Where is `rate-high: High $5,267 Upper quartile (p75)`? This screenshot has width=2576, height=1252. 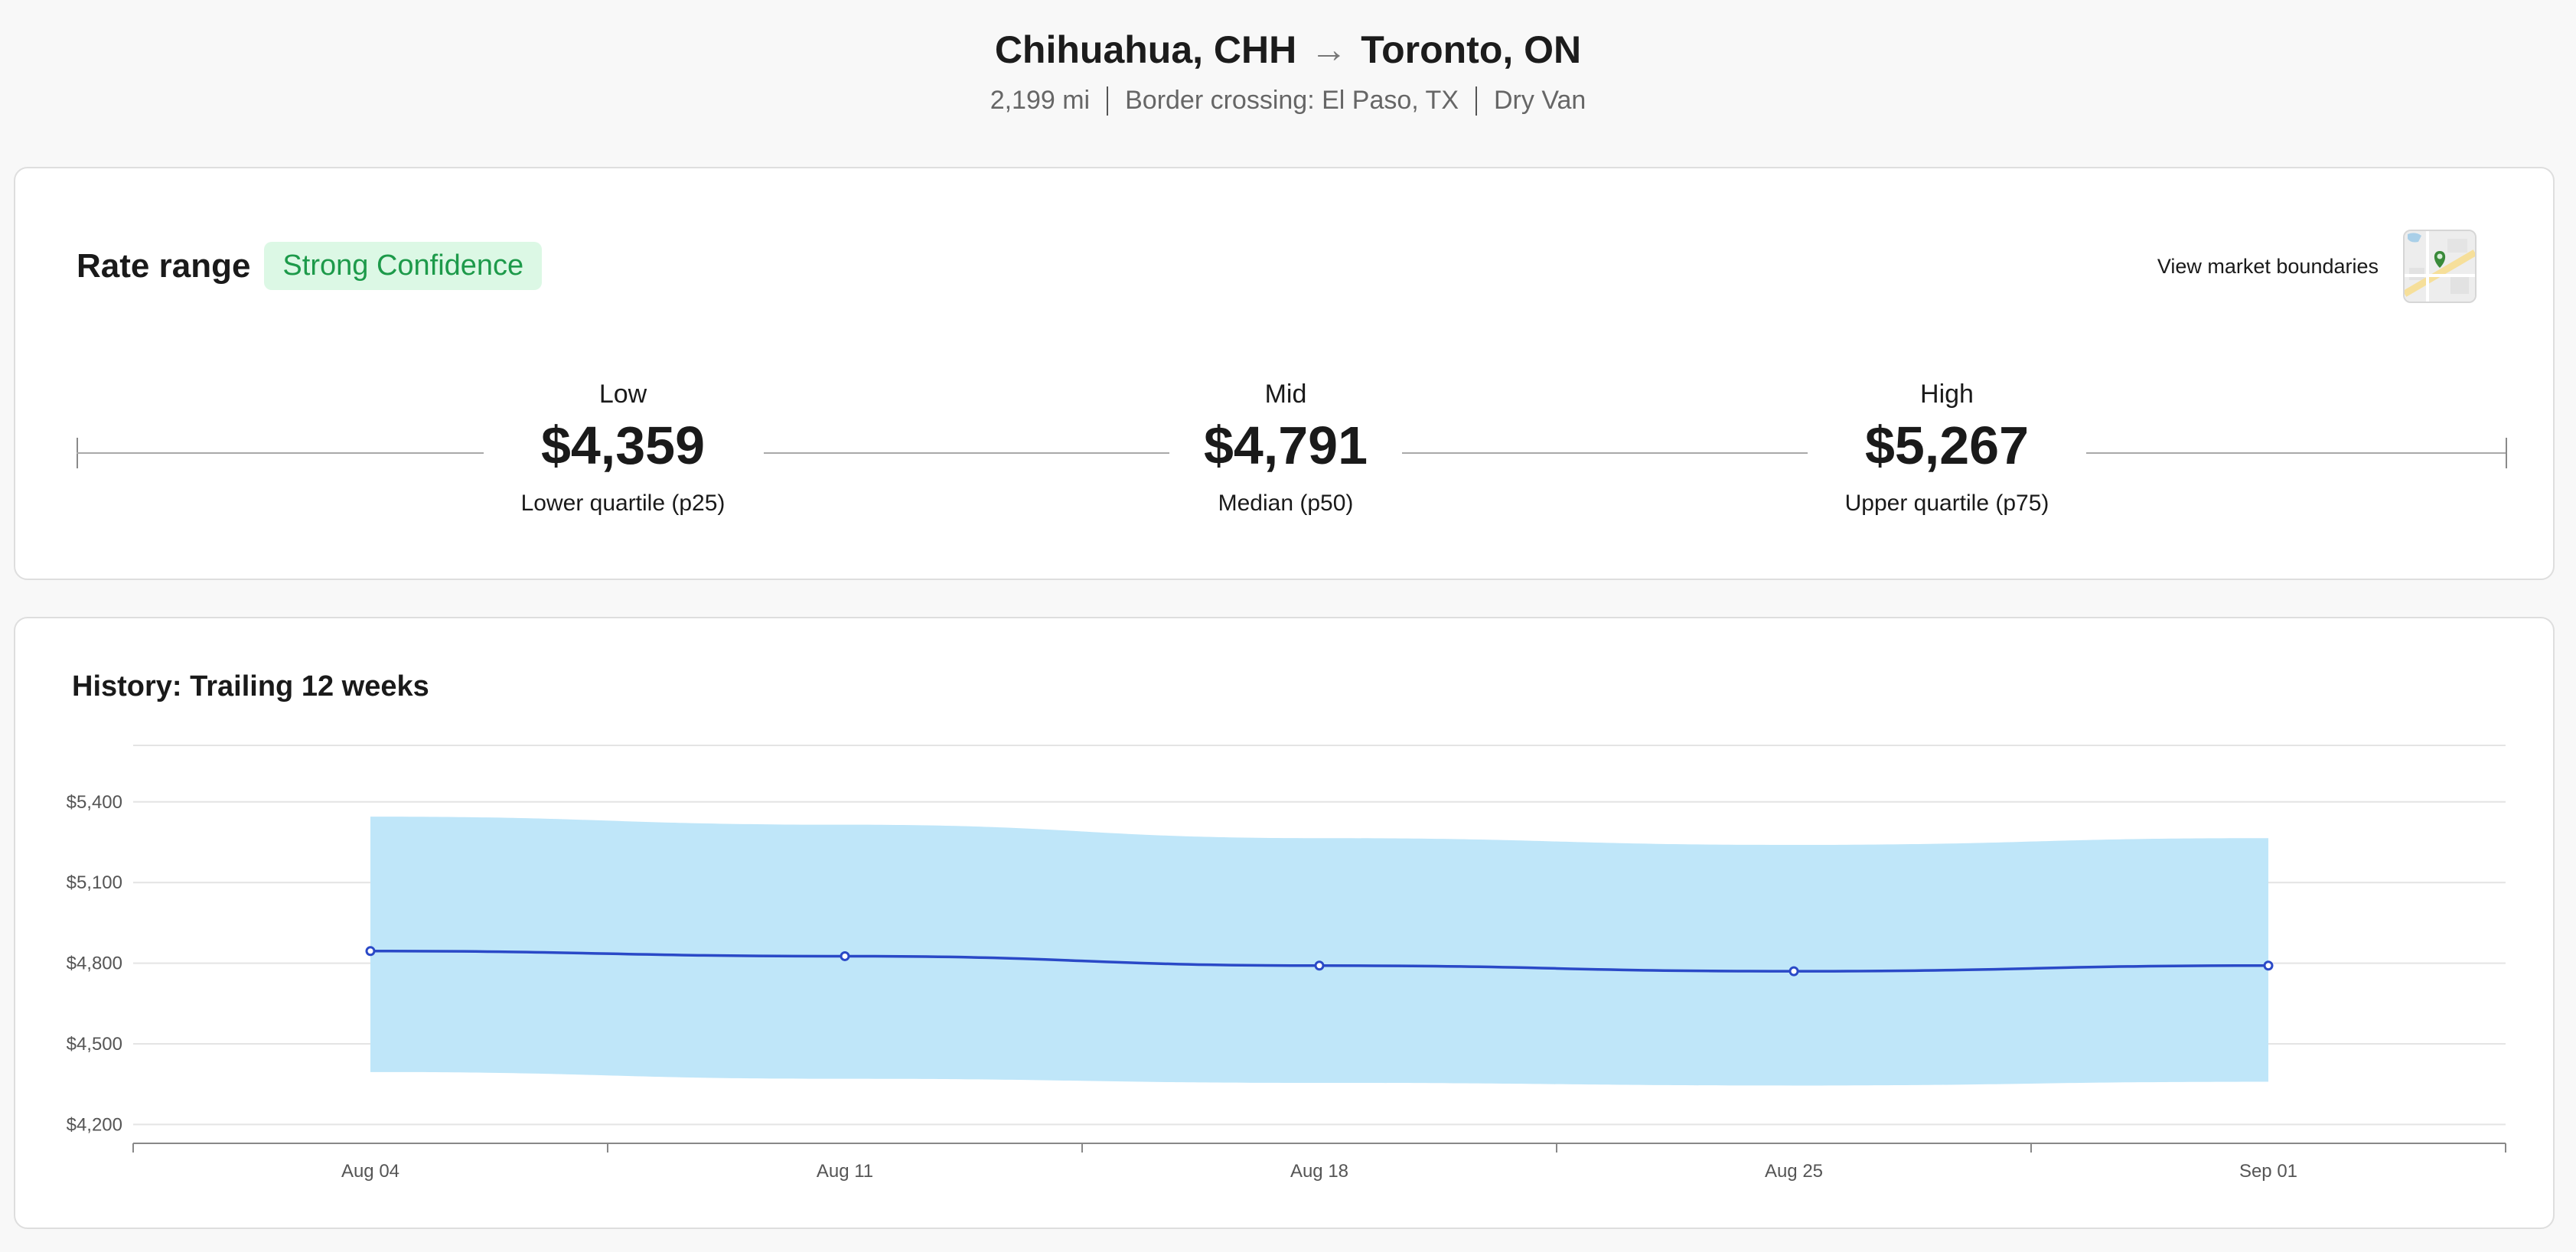 rate-high: High $5,267 Upper quartile (p75) is located at coordinates (1947, 449).